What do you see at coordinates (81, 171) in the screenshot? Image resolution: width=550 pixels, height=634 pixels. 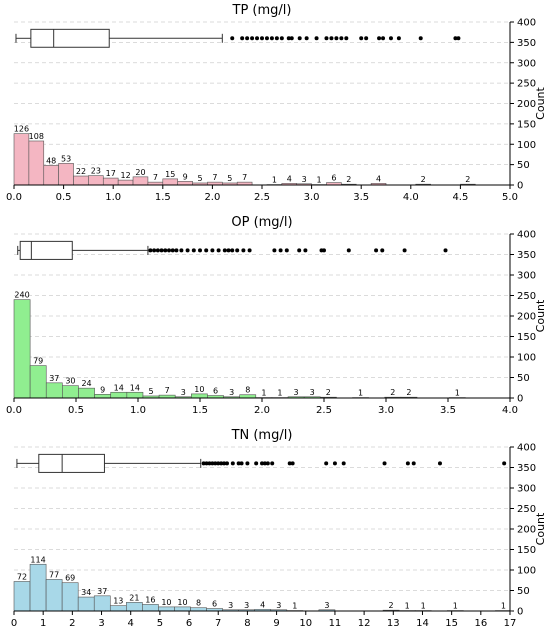 I see `bar-count-label: 22` at bounding box center [81, 171].